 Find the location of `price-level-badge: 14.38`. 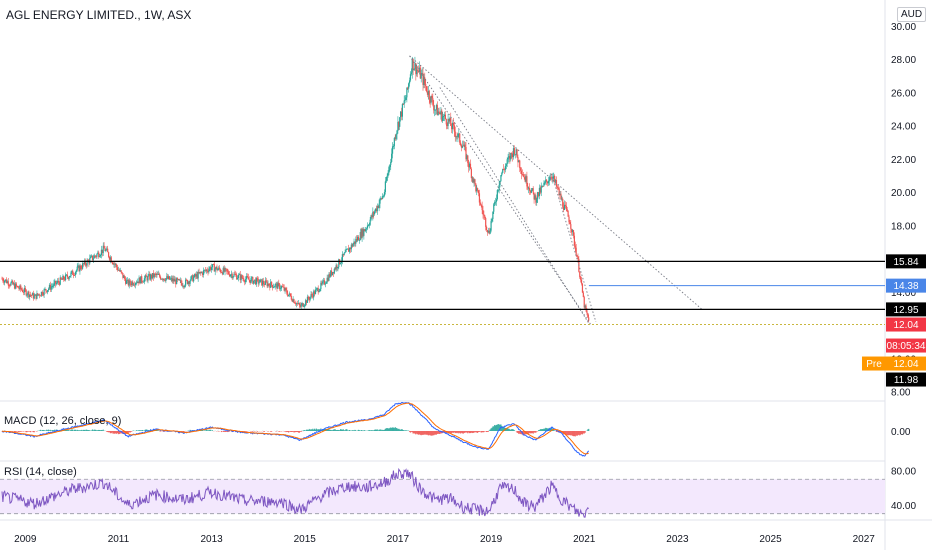

price-level-badge: 14.38 is located at coordinates (905, 286).